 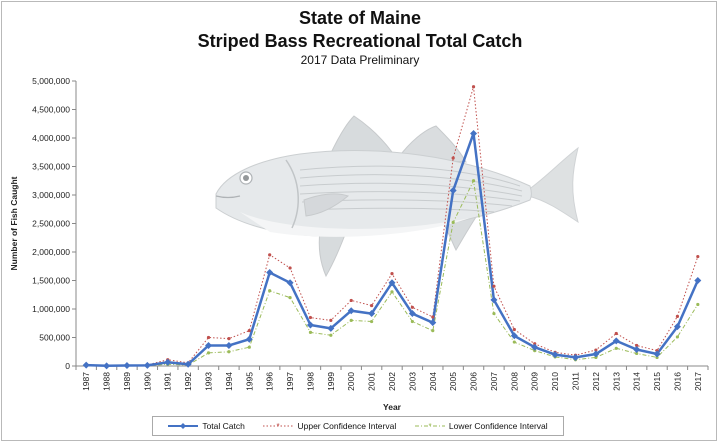 I want to click on x-tick-label: 1997, so click(x=290, y=381).